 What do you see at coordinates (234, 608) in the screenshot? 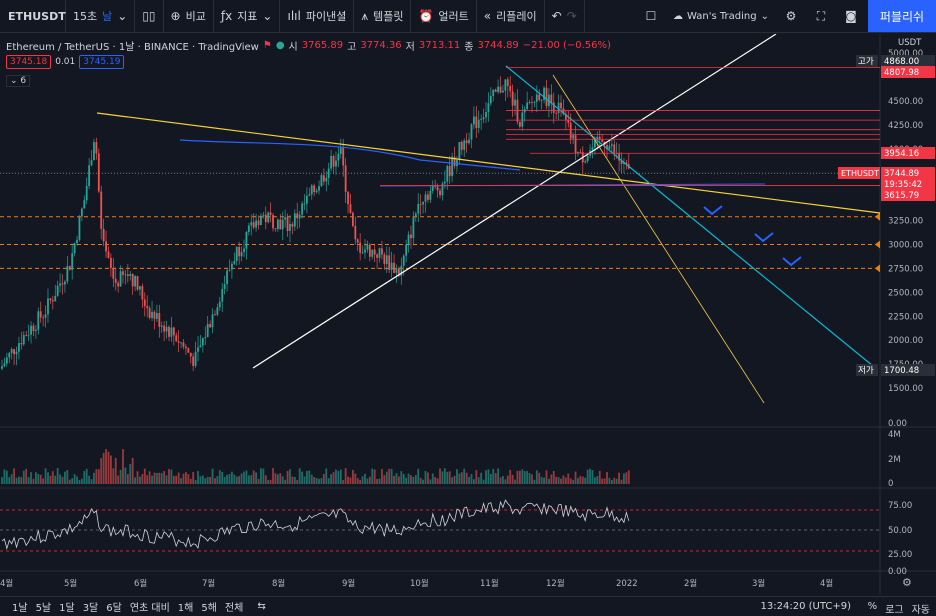
I see `range-button: 전체` at bounding box center [234, 608].